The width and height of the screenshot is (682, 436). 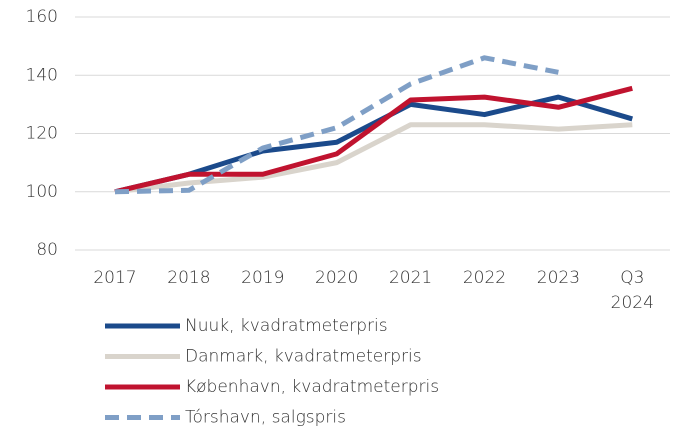 What do you see at coordinates (410, 278) in the screenshot?
I see `x-tick-label: 2021` at bounding box center [410, 278].